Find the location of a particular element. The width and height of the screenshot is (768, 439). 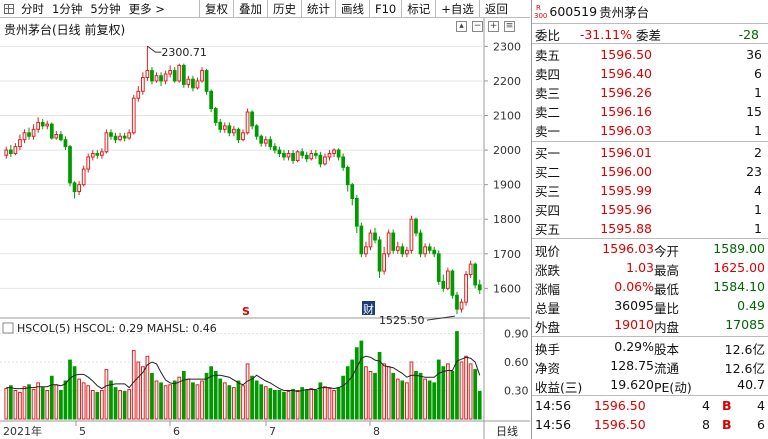

ask-volume: 1 is located at coordinates (758, 130).